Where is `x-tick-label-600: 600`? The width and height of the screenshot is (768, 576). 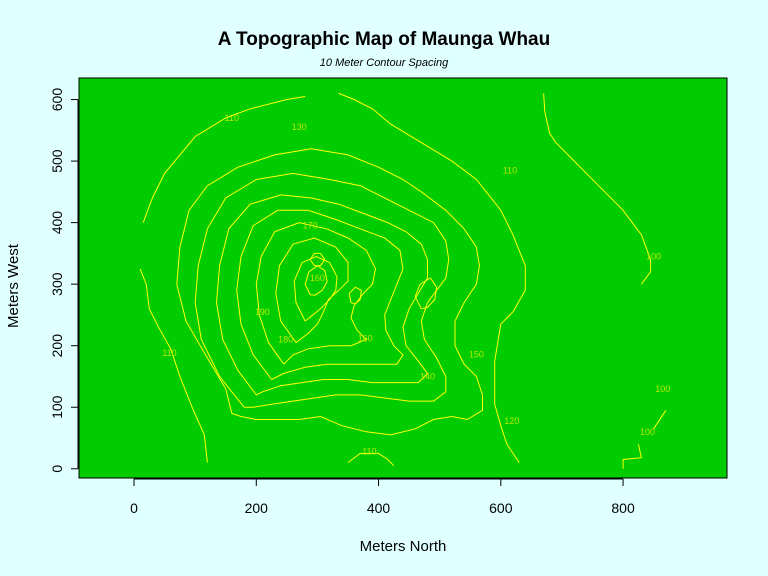 x-tick-label-600: 600 is located at coordinates (501, 508).